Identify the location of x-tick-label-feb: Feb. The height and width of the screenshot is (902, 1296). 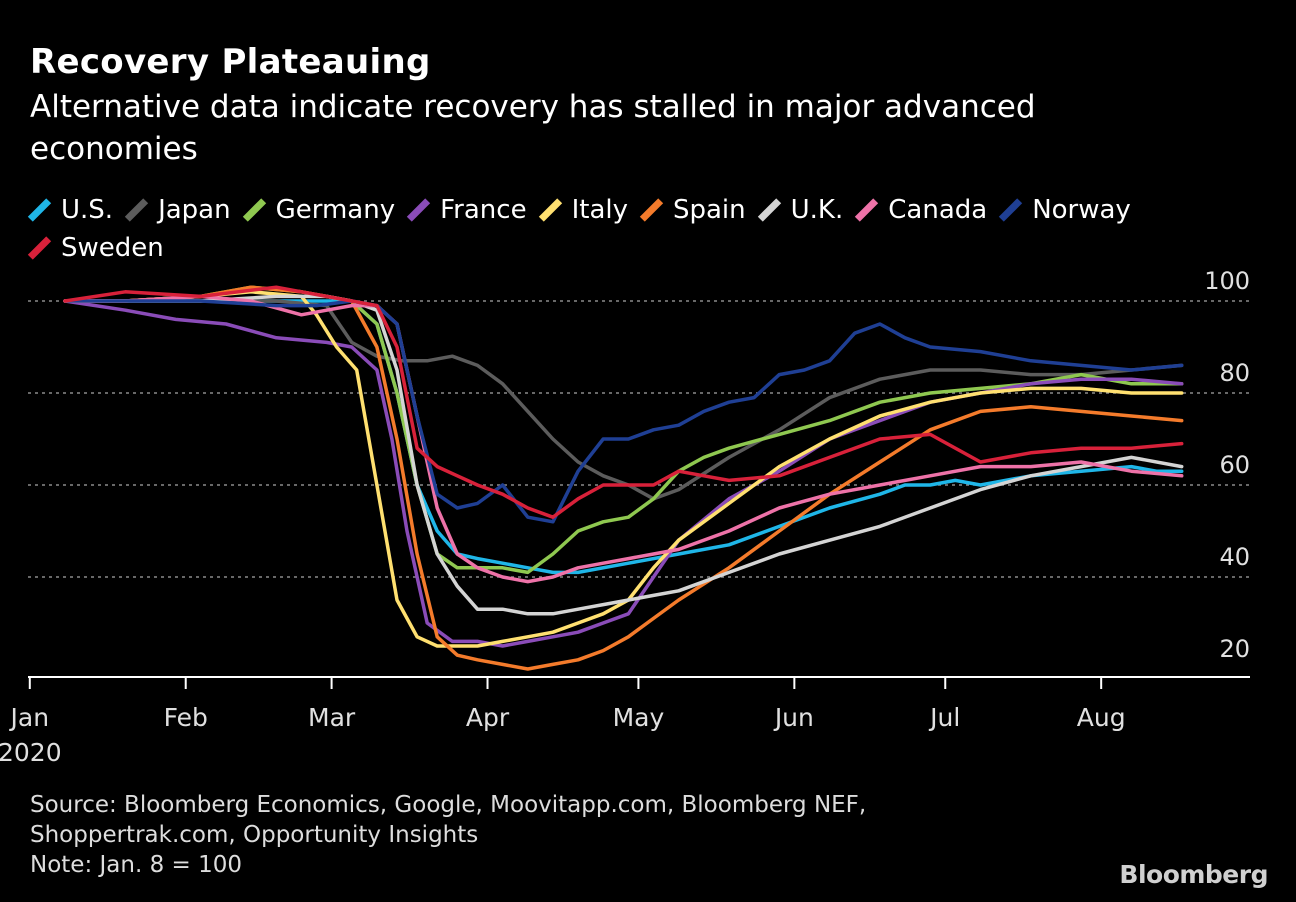
(186, 717).